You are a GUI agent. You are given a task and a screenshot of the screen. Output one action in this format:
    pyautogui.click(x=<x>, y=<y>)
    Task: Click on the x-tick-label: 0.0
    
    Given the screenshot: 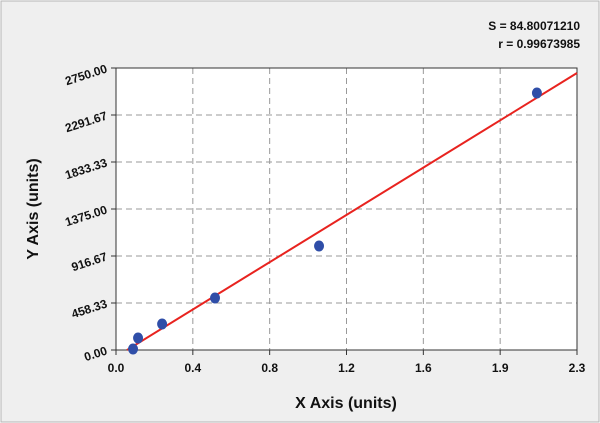 What is the action you would take?
    pyautogui.click(x=116, y=368)
    